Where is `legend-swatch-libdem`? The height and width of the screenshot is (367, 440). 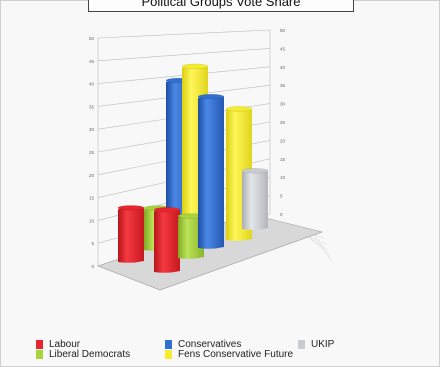 legend-swatch-libdem is located at coordinates (39, 354).